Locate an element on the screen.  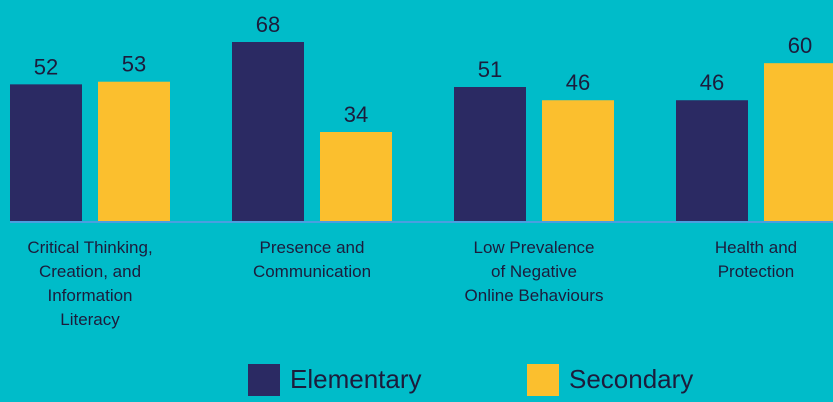
category-label: Health and Protection is located at coordinates (756, 259).